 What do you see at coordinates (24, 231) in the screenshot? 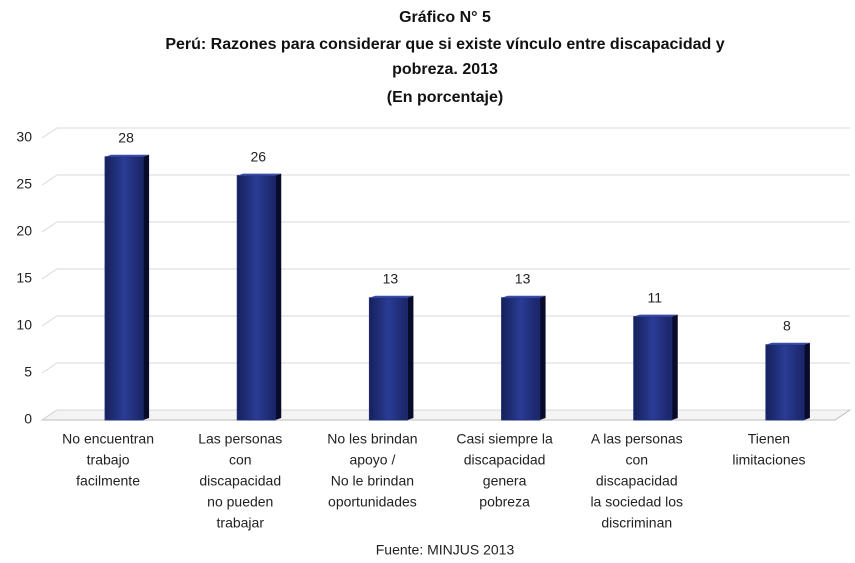
I see `y-tick-label: 20` at bounding box center [24, 231].